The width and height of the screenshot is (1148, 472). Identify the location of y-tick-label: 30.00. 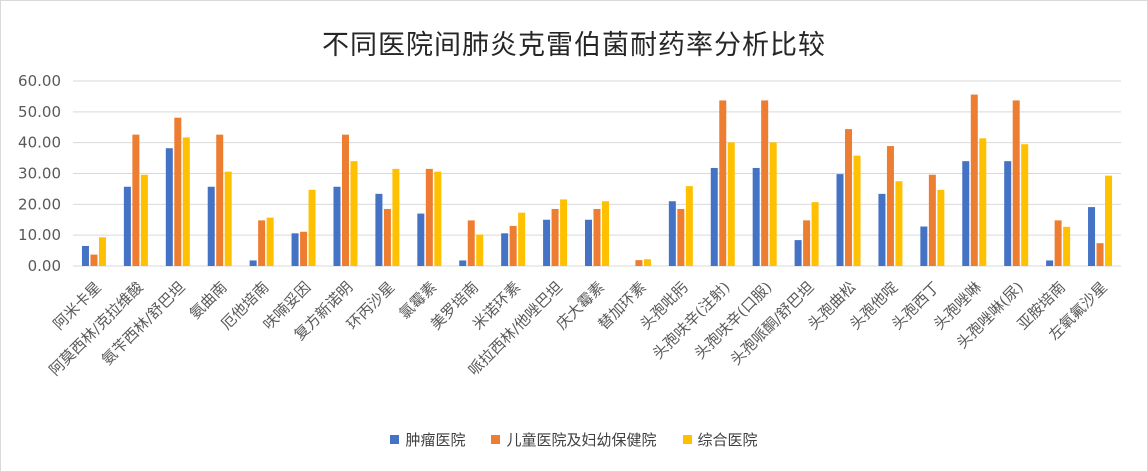
(39, 174).